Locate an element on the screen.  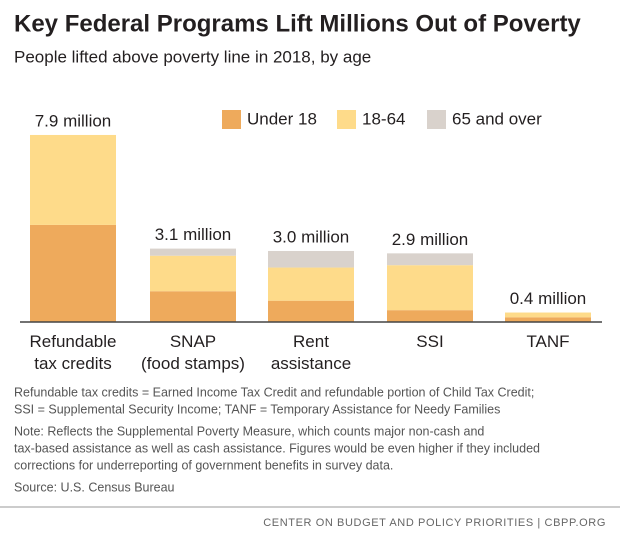
footnote: Source: U.S. Census Bureau is located at coordinates (94, 487).